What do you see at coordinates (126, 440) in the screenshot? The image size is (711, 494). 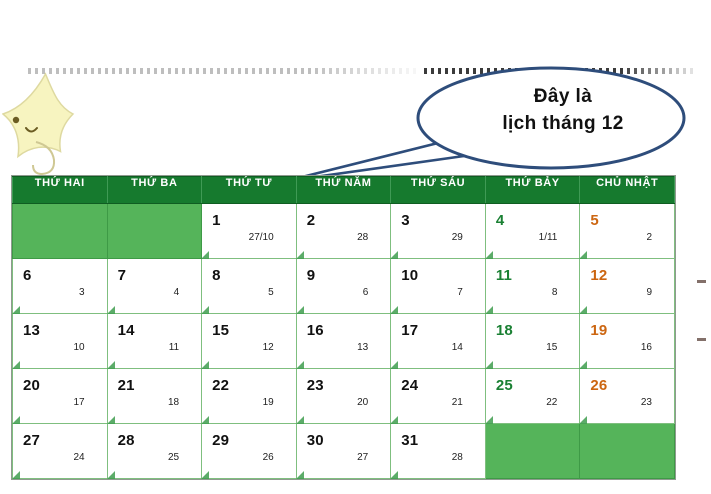 I see `solar-date: 28` at bounding box center [126, 440].